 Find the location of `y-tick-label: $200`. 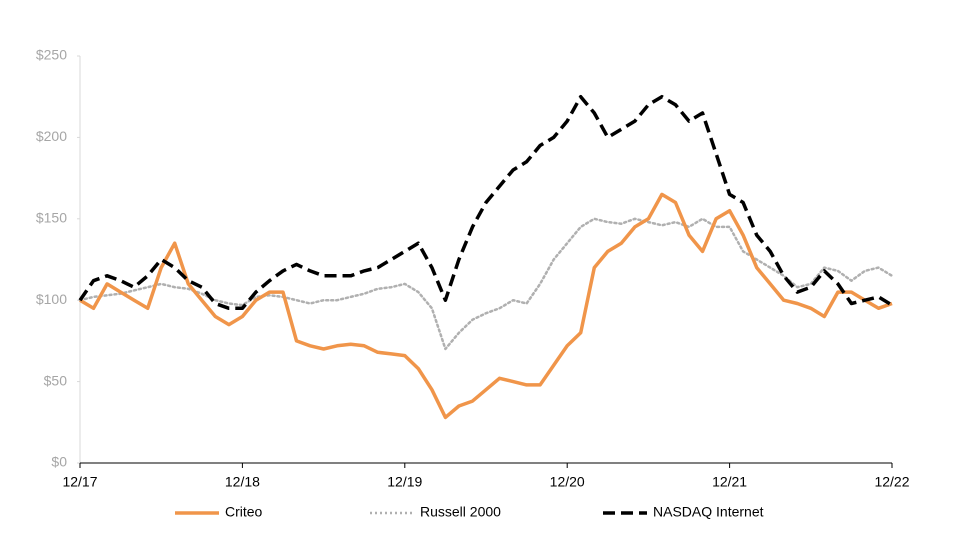

y-tick-label: $200 is located at coordinates (51, 136).